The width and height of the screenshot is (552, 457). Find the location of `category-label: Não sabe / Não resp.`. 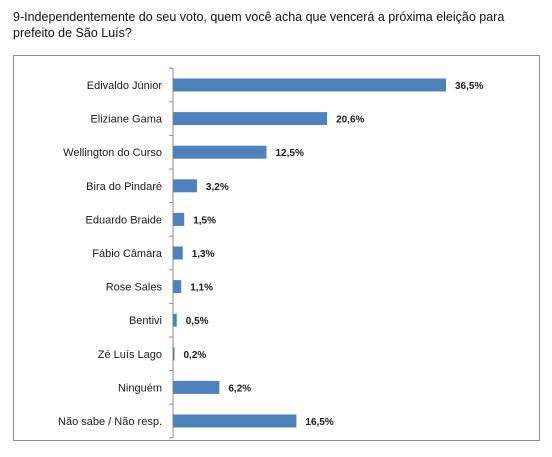

category-label: Não sabe / Não resp. is located at coordinates (110, 422).